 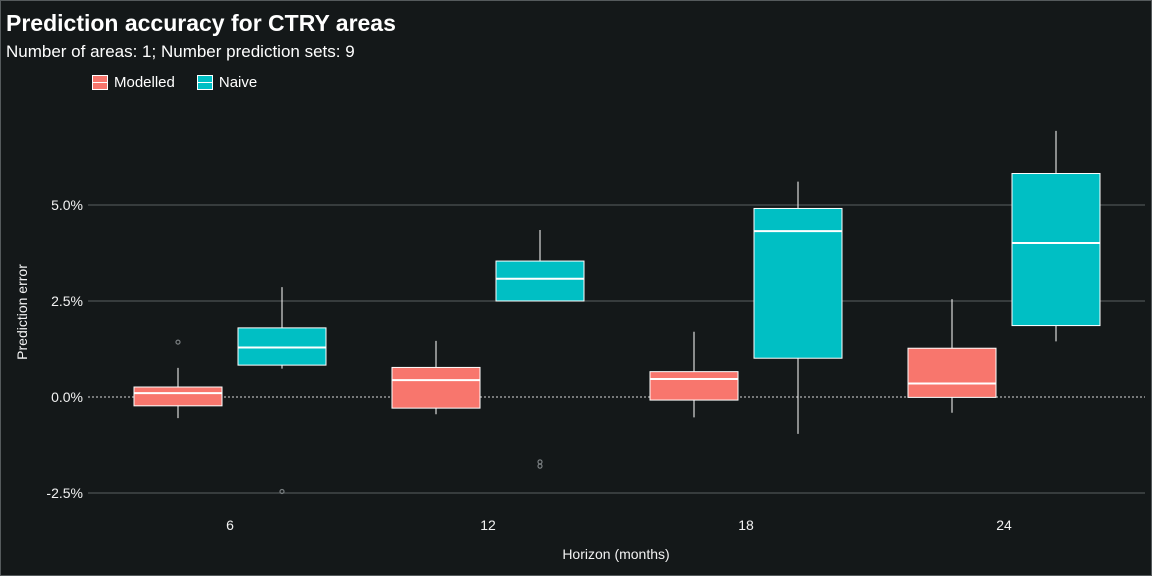 What do you see at coordinates (1004, 525) in the screenshot?
I see `x-tick-label: 24` at bounding box center [1004, 525].